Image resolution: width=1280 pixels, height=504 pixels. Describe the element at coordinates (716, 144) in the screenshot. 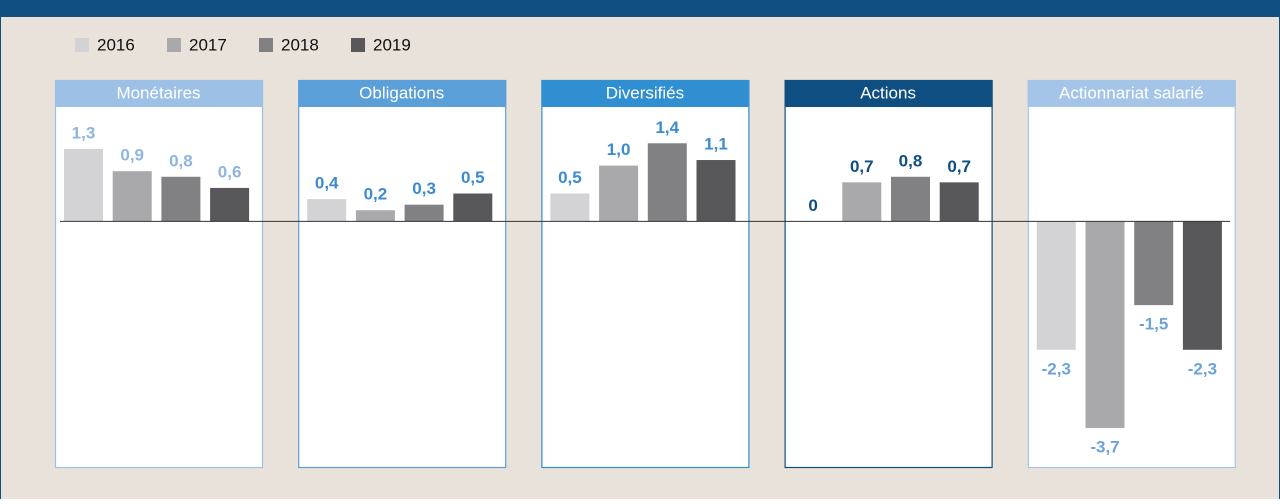

I see `value-label: 1,1` at that location.